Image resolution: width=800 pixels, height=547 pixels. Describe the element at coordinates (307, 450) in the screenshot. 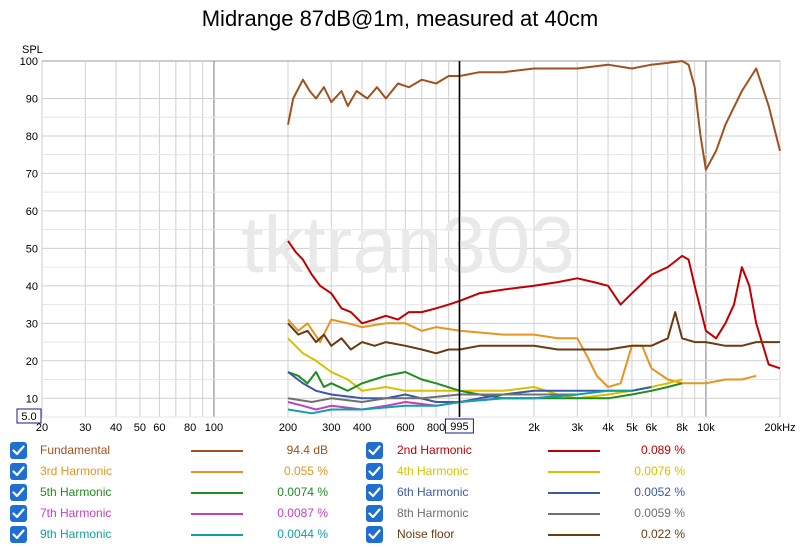

I see `legend-value-fundamental: 94.4 dB` at that location.